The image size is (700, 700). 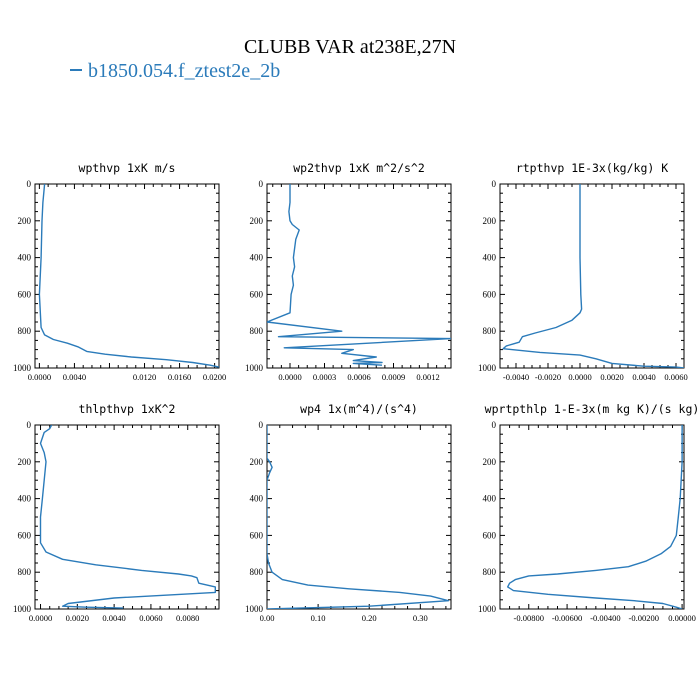 What do you see at coordinates (359, 409) in the screenshot?
I see `plot-title: wp4 1x(m^4)/(s^4)` at bounding box center [359, 409].